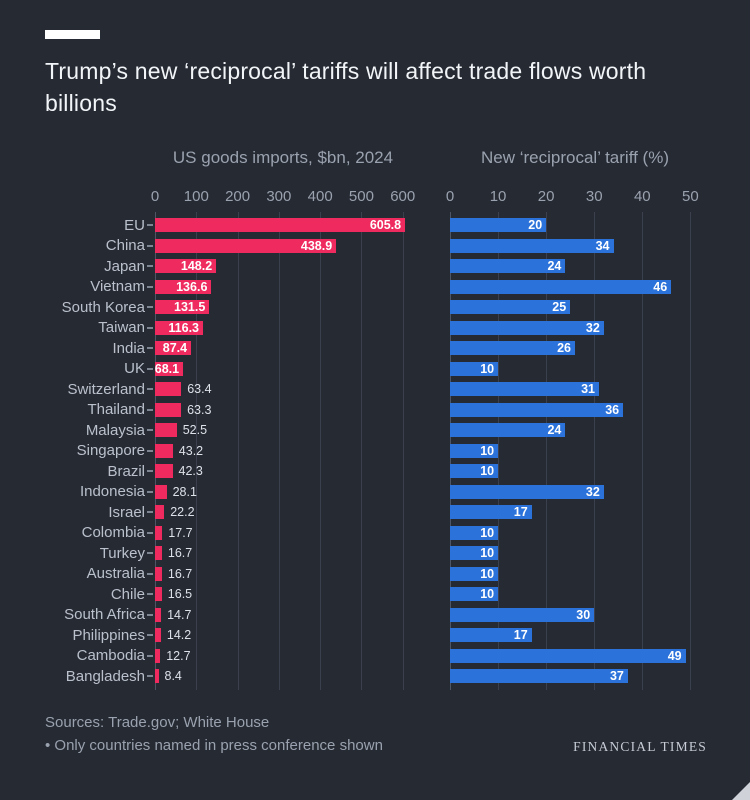 This screenshot has height=800, width=750. What do you see at coordinates (72, 34) in the screenshot?
I see `accent-bar` at bounding box center [72, 34].